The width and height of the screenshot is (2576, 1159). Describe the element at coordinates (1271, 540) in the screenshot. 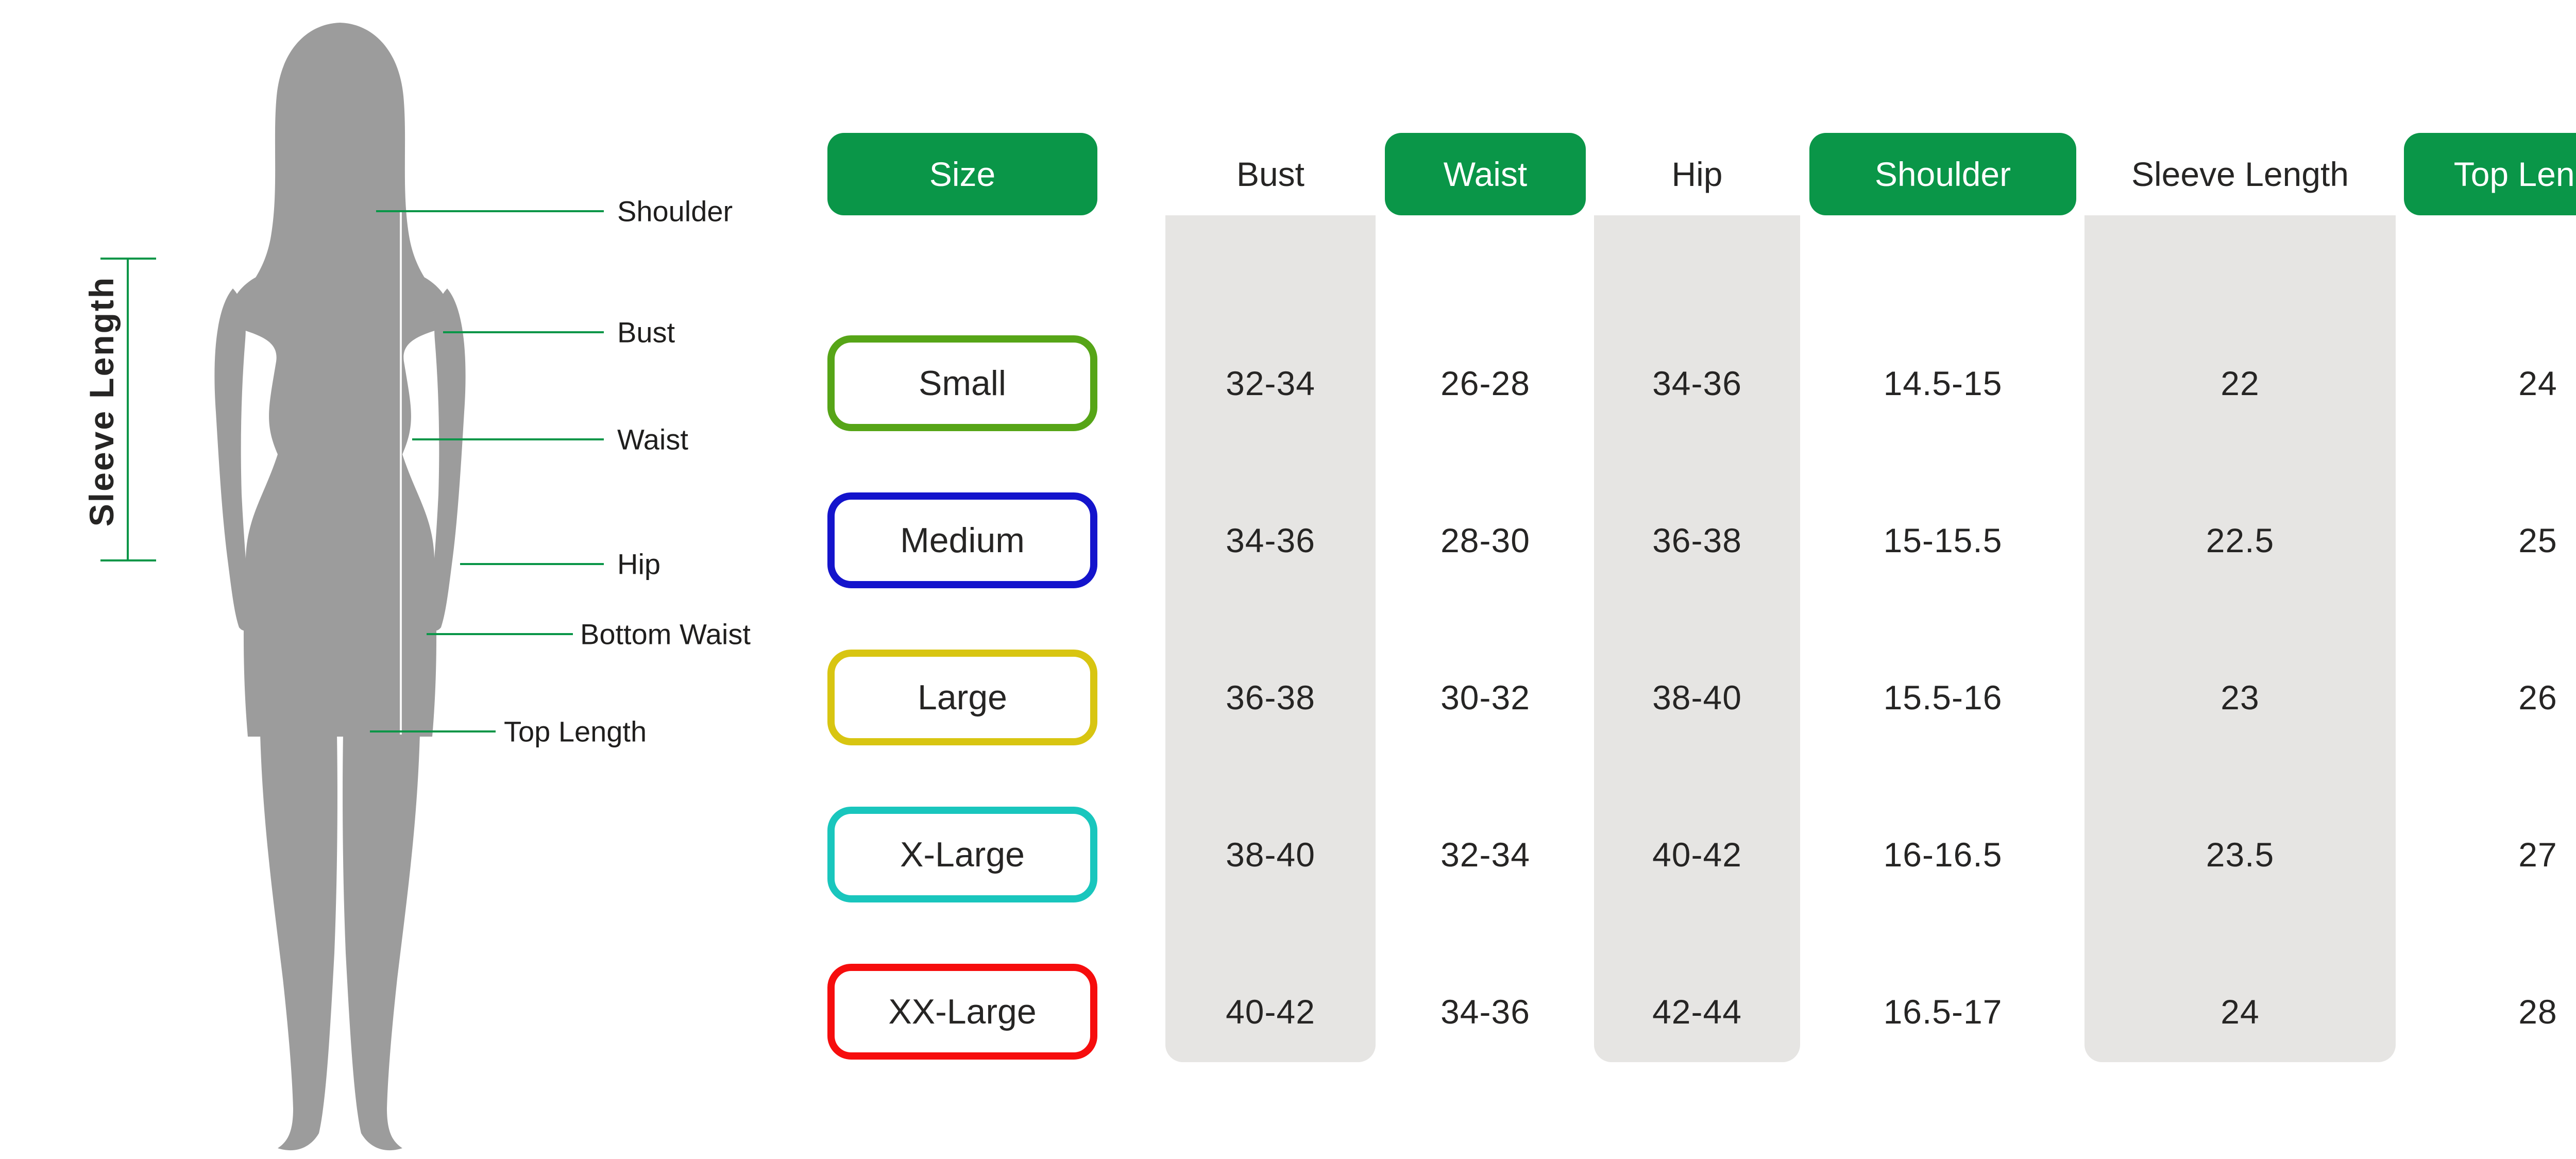

I see `cell-bust-medium: 34-36` at that location.